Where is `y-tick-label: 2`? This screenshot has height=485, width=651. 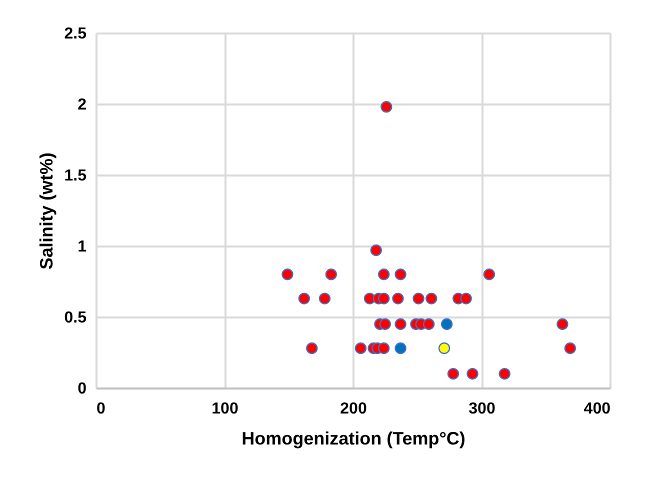 y-tick-label: 2 is located at coordinates (82, 105).